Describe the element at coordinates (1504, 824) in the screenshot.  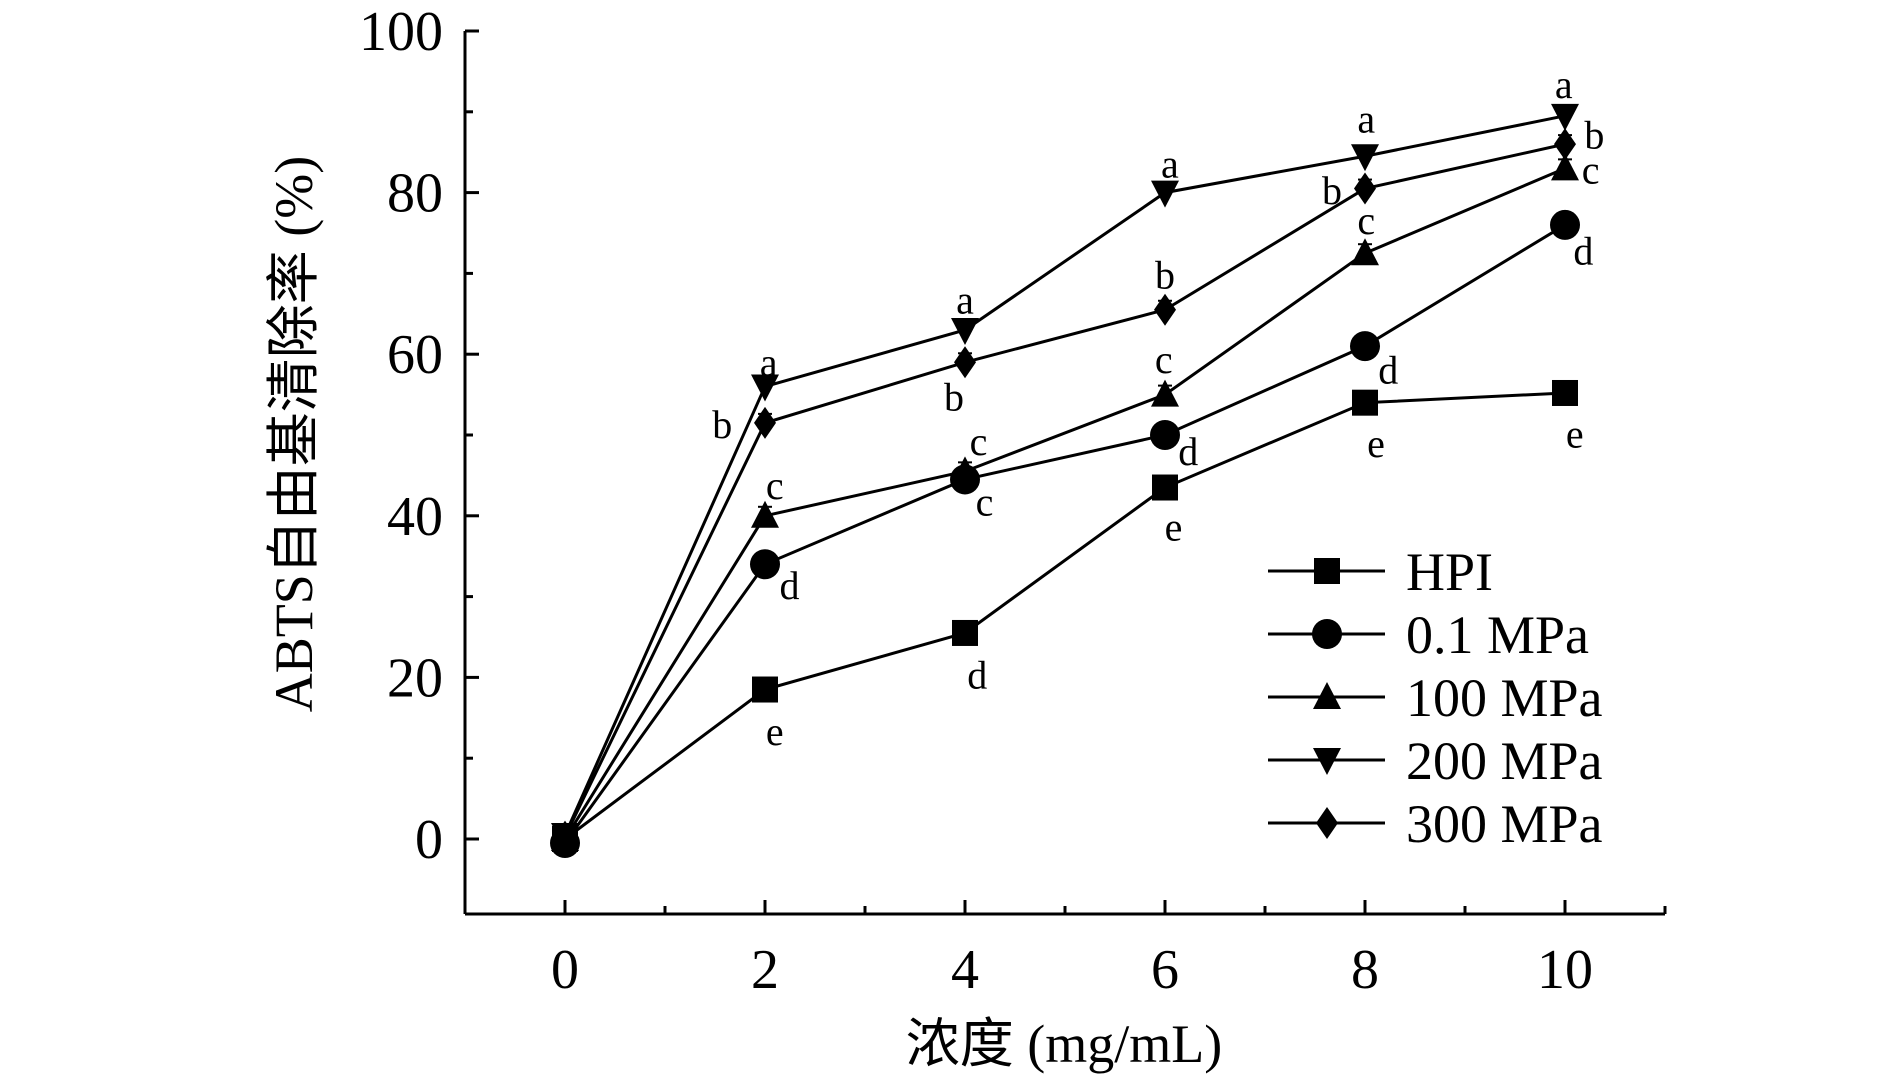
I see `legend-label: 300 MPa` at that location.